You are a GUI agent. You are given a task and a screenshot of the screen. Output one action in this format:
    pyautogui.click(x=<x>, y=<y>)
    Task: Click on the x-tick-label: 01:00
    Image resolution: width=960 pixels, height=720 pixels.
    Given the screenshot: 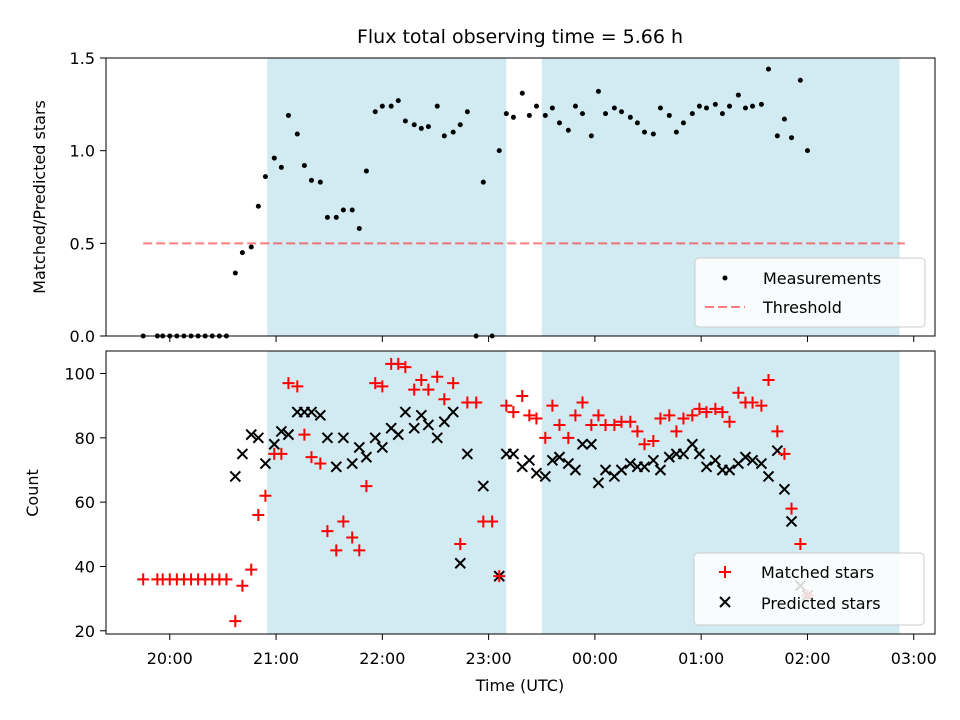 What is the action you would take?
    pyautogui.click(x=701, y=658)
    